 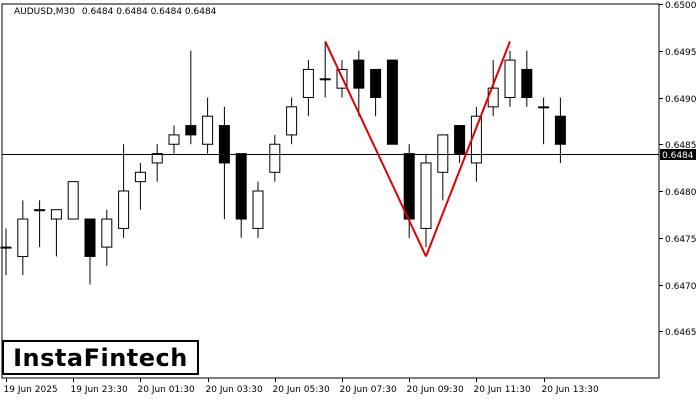 I want to click on y-tick-label: 0.6495, so click(x=681, y=53).